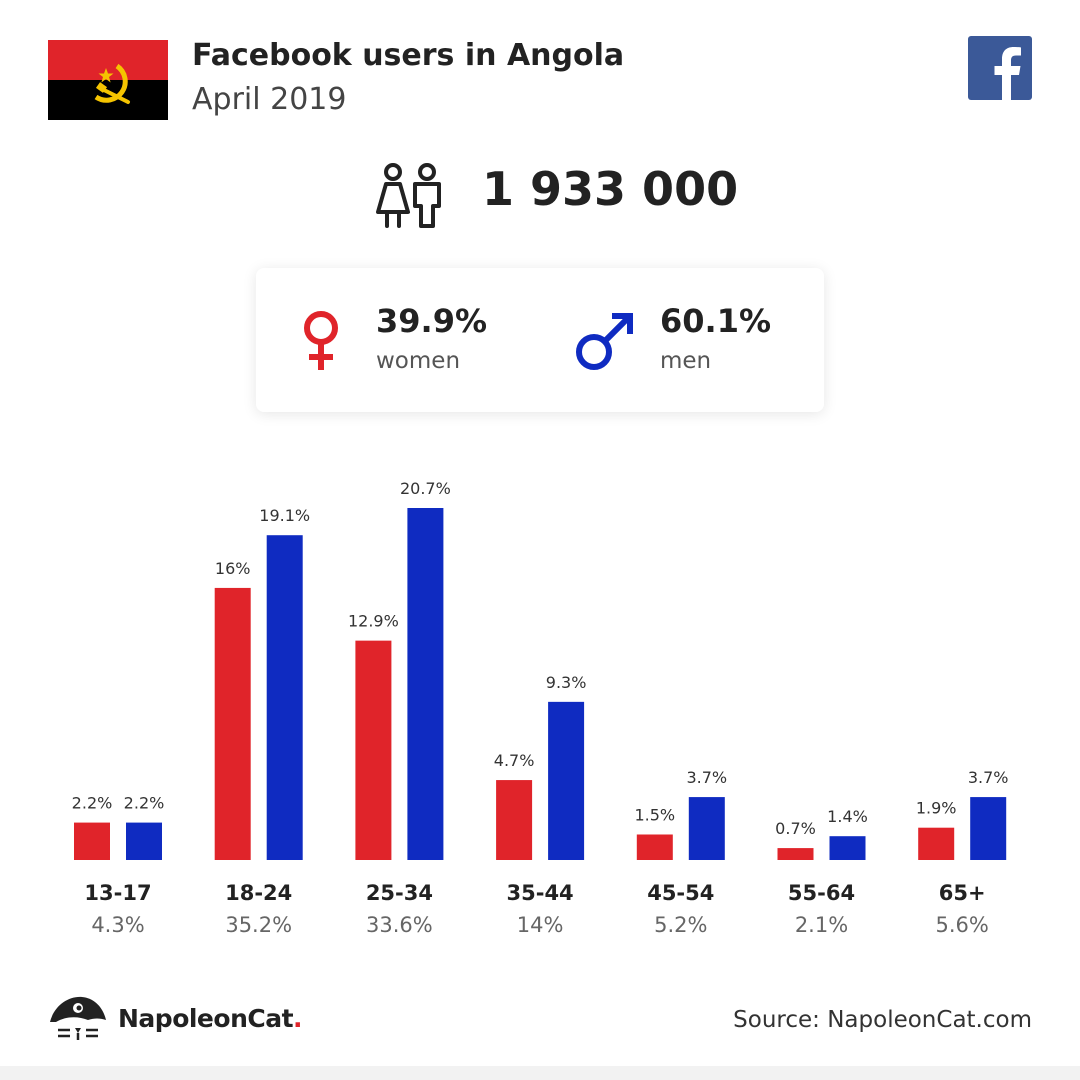 This screenshot has height=1080, width=1080. What do you see at coordinates (432, 321) in the screenshot?
I see `women-percent: 39.9%` at bounding box center [432, 321].